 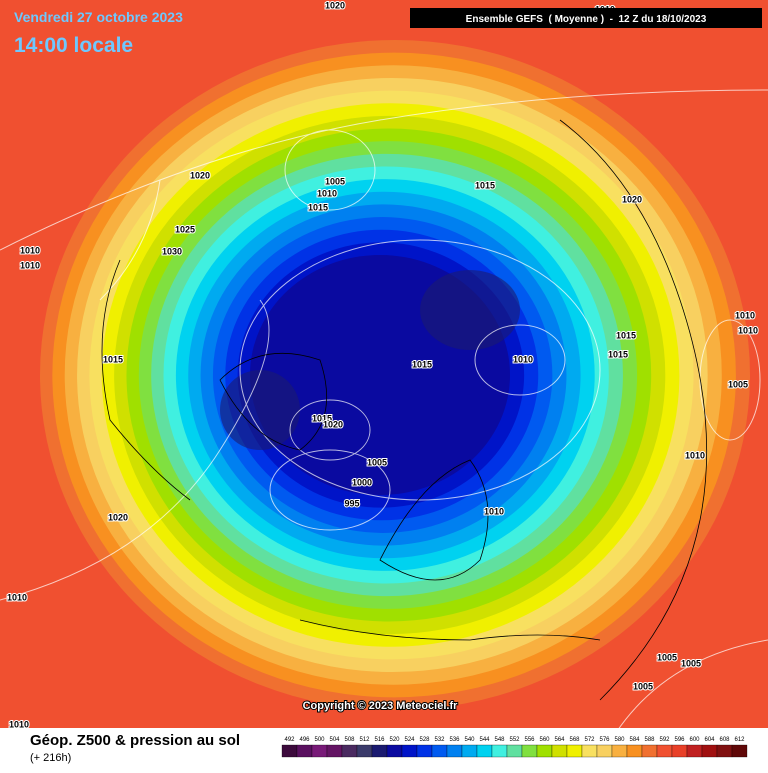 I want to click on copyright: Copyright © 2023 Meteociel.fr, so click(x=381, y=706).